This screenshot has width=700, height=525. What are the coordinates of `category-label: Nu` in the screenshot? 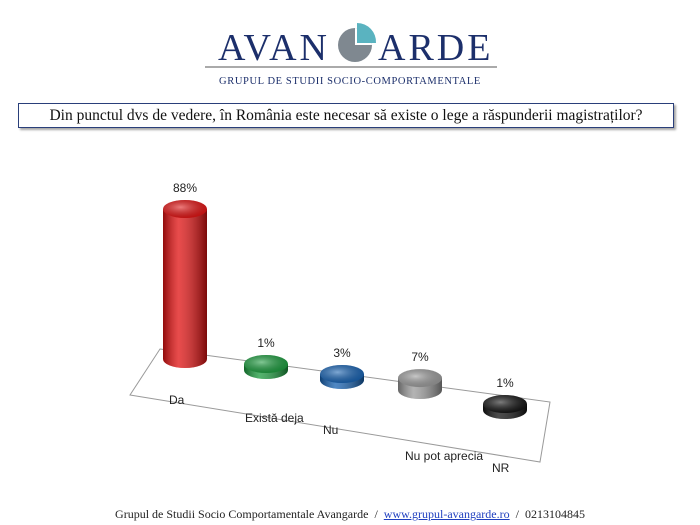 It's located at (330, 430).